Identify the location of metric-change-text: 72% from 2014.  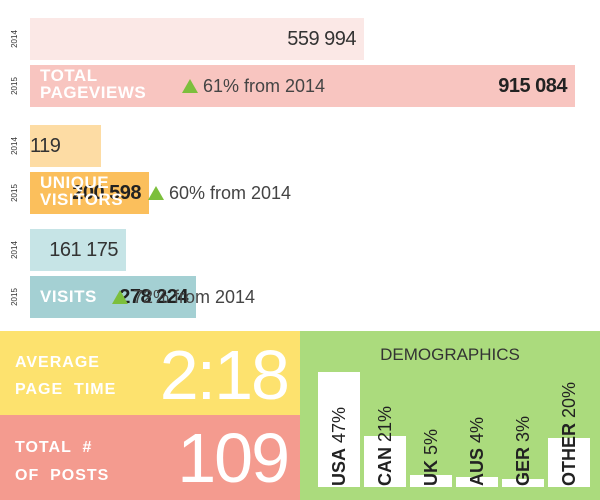
(194, 297).